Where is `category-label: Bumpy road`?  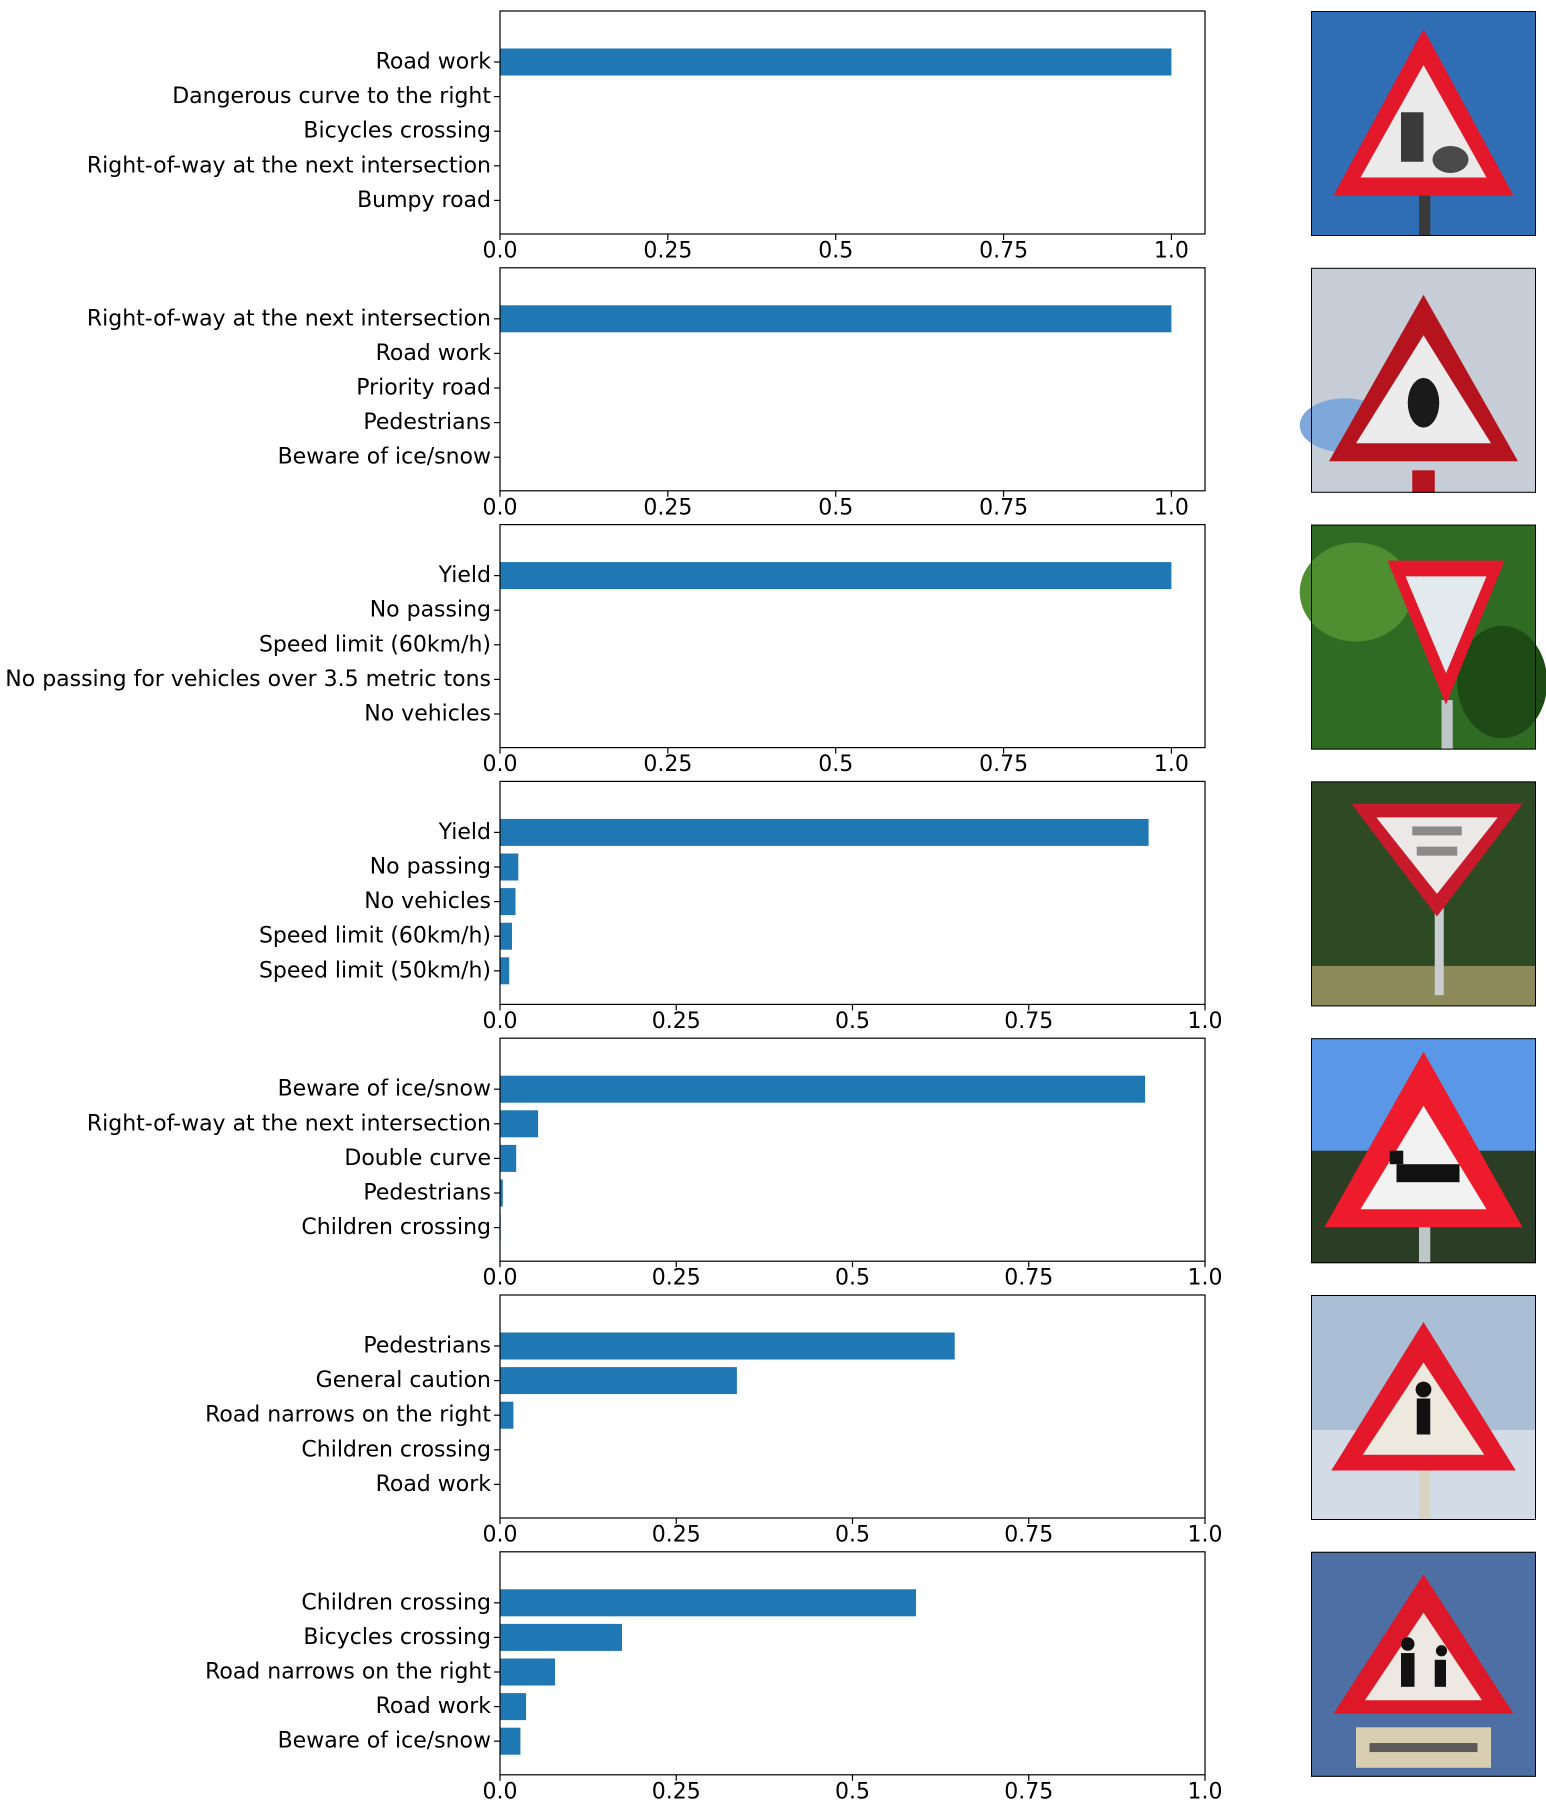
category-label: Bumpy road is located at coordinates (424, 200).